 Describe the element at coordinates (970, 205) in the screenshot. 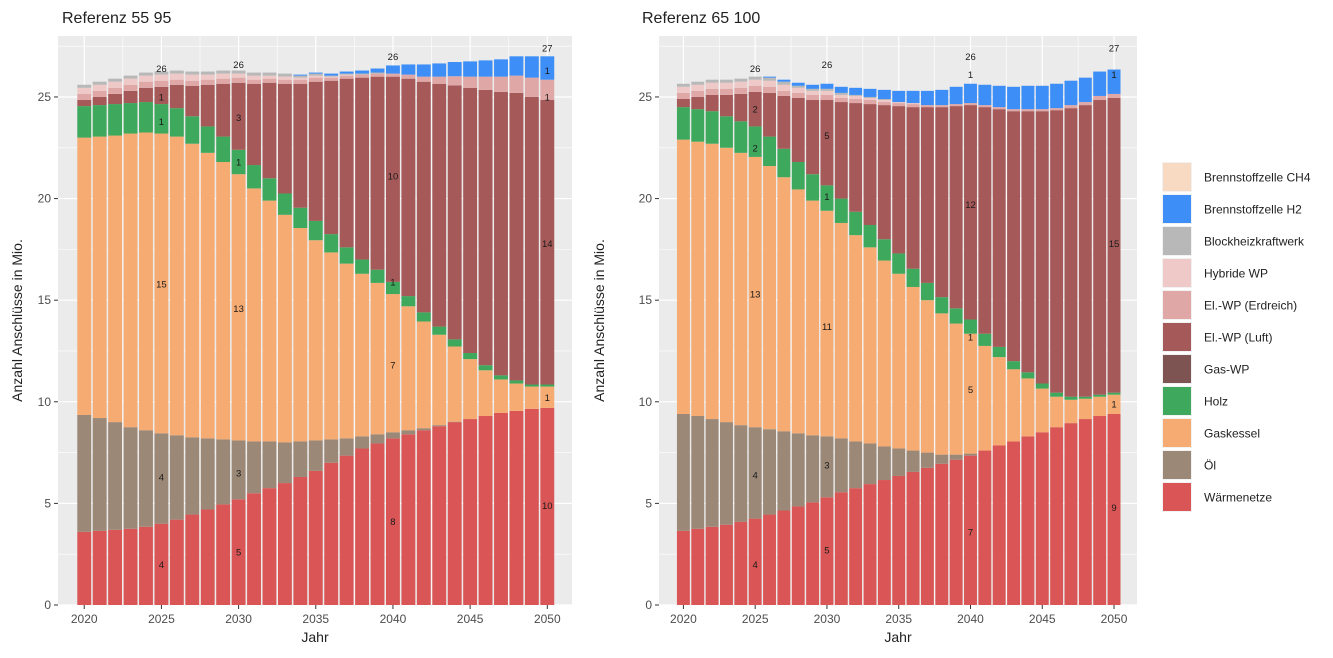

I see `data-label: 12` at that location.